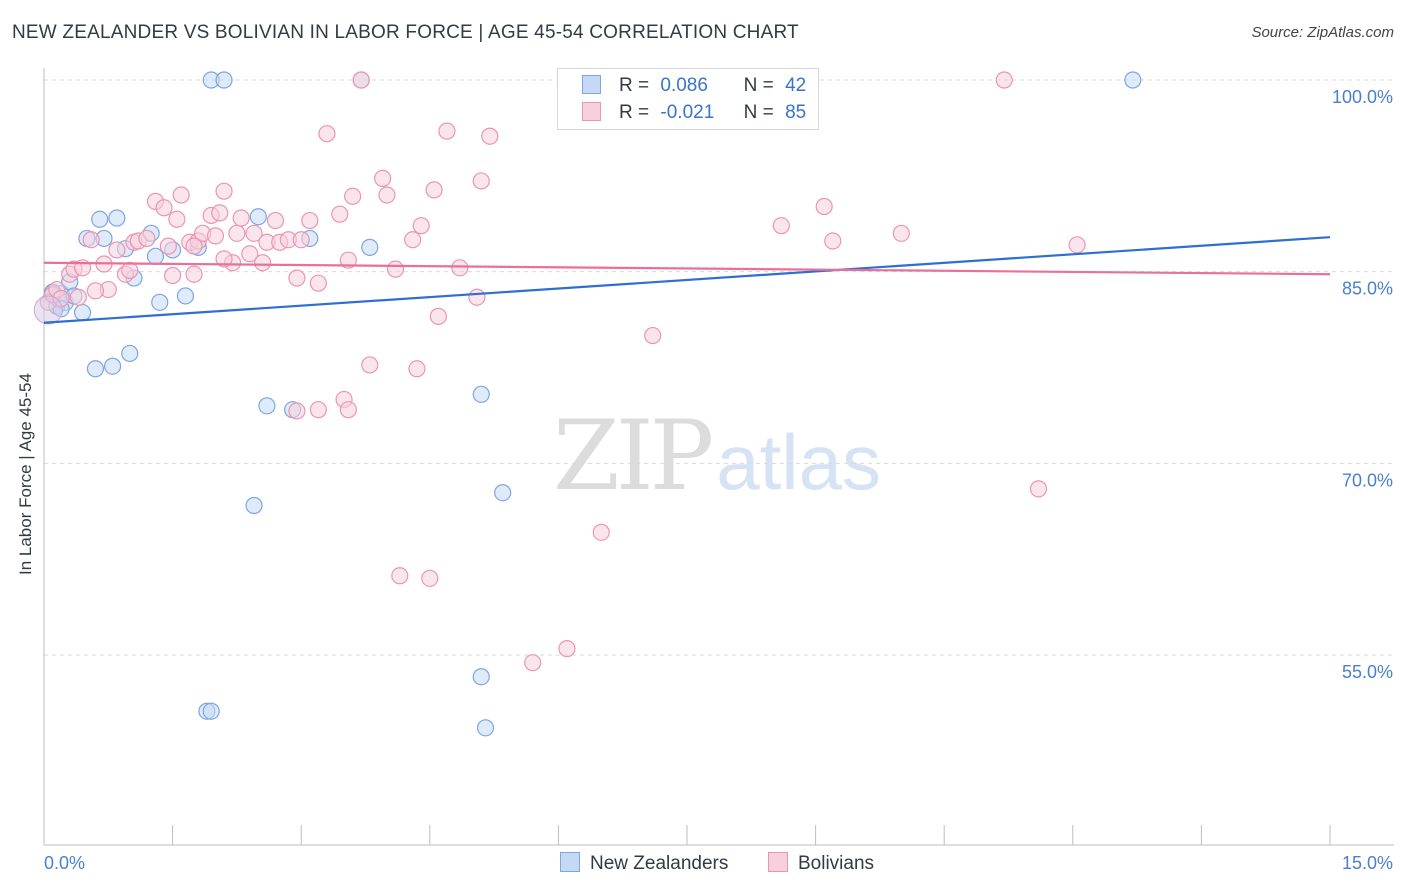  What do you see at coordinates (570, 862) in the screenshot?
I see `bottom-legend-swatch-blue` at bounding box center [570, 862].